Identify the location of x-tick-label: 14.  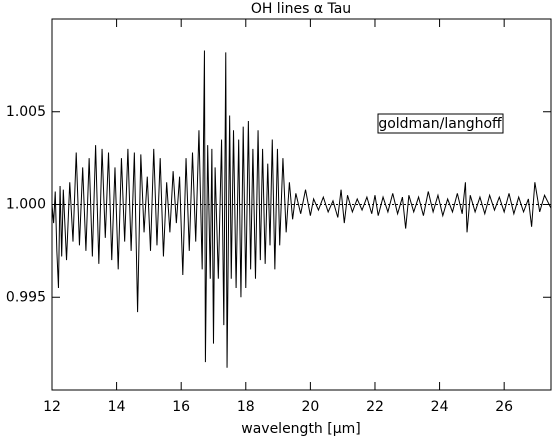
(117, 407).